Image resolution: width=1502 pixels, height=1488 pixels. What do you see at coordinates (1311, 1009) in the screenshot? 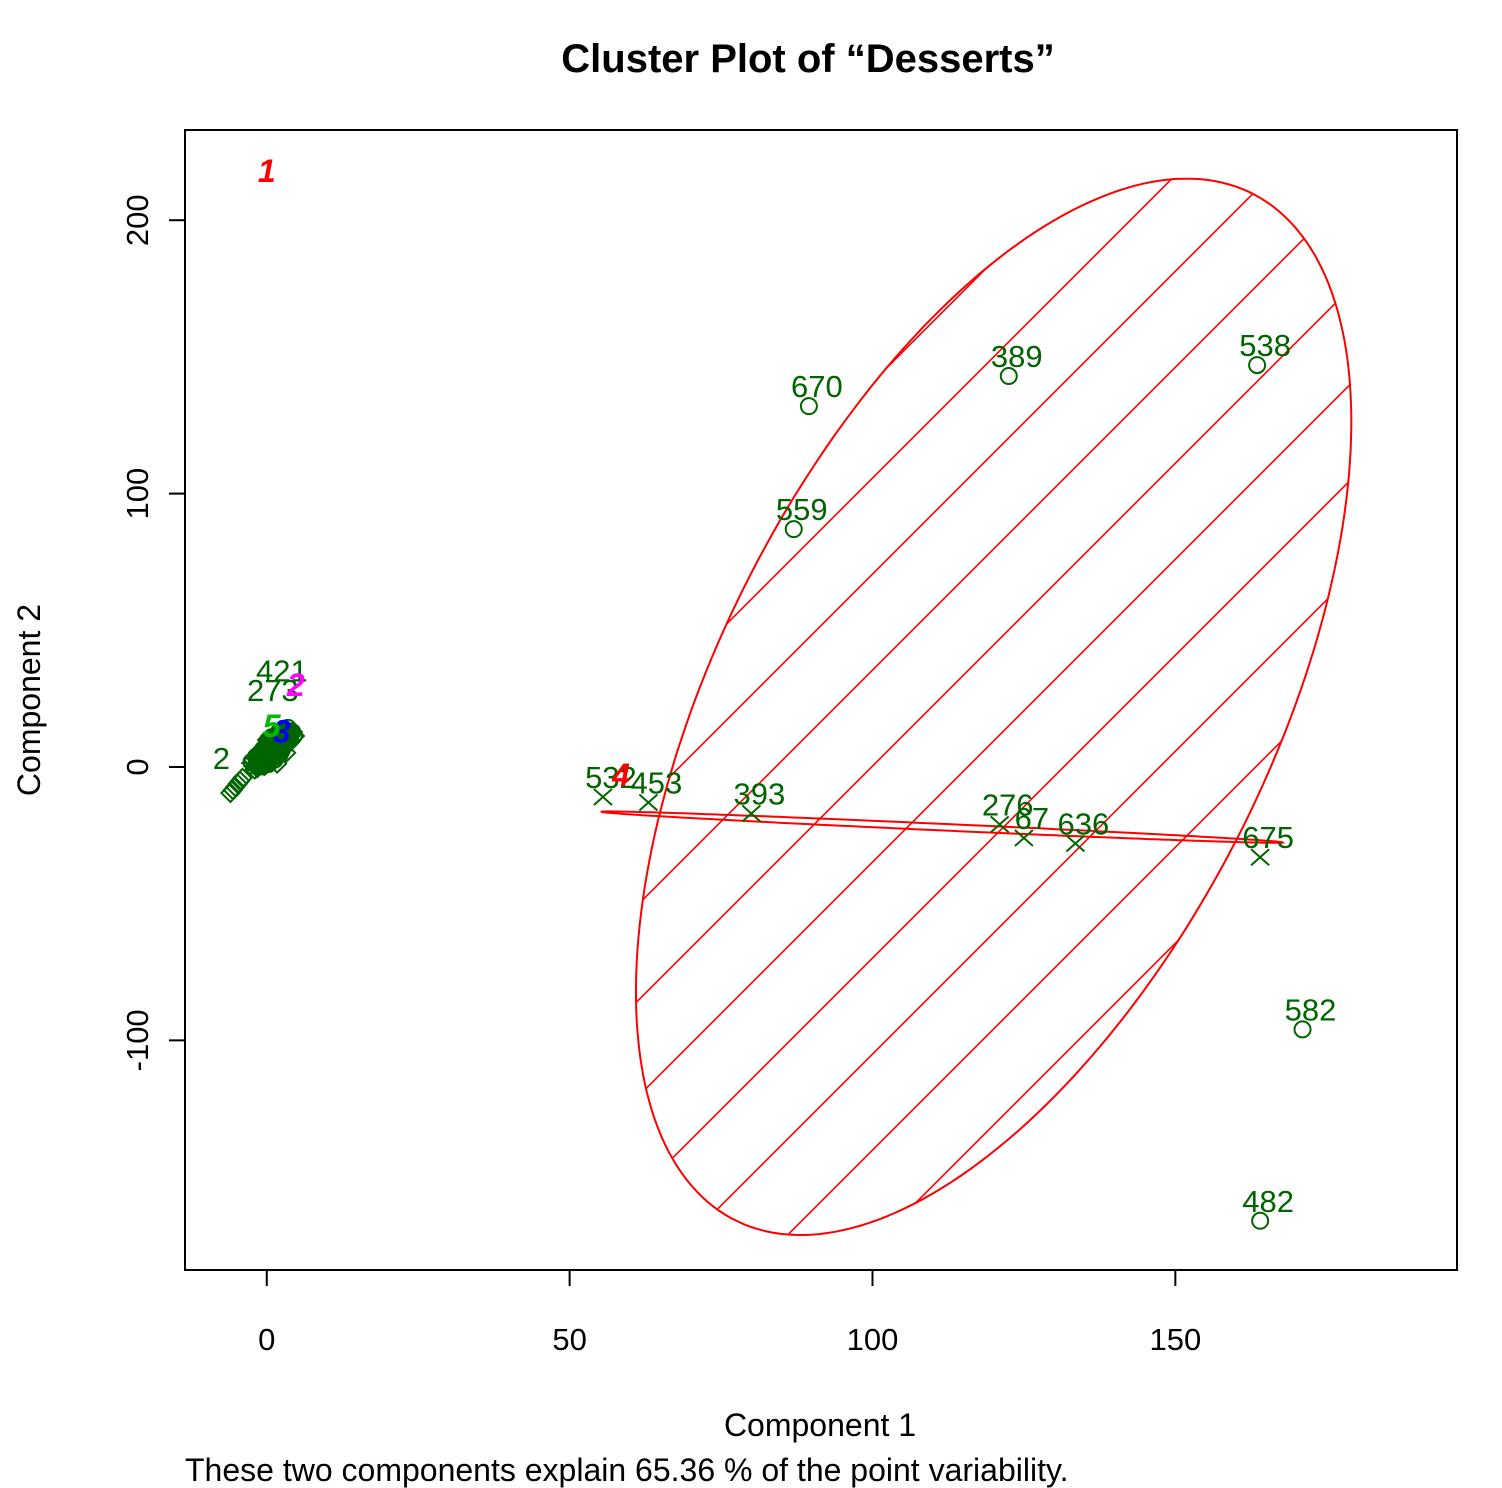
I see `point-label-582: 582` at bounding box center [1311, 1009].